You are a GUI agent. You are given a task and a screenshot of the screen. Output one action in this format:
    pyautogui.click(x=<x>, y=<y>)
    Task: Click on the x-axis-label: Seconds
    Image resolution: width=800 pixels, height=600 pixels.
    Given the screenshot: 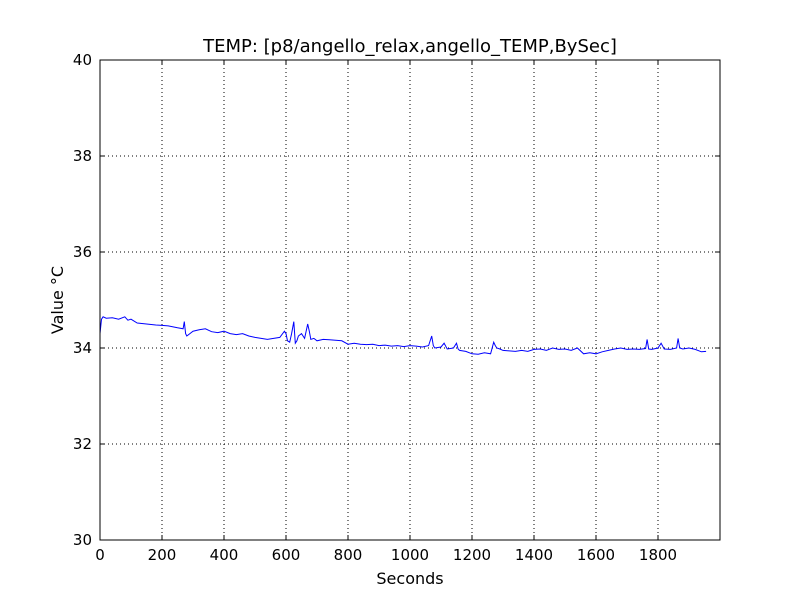 What is the action you would take?
    pyautogui.click(x=409, y=578)
    